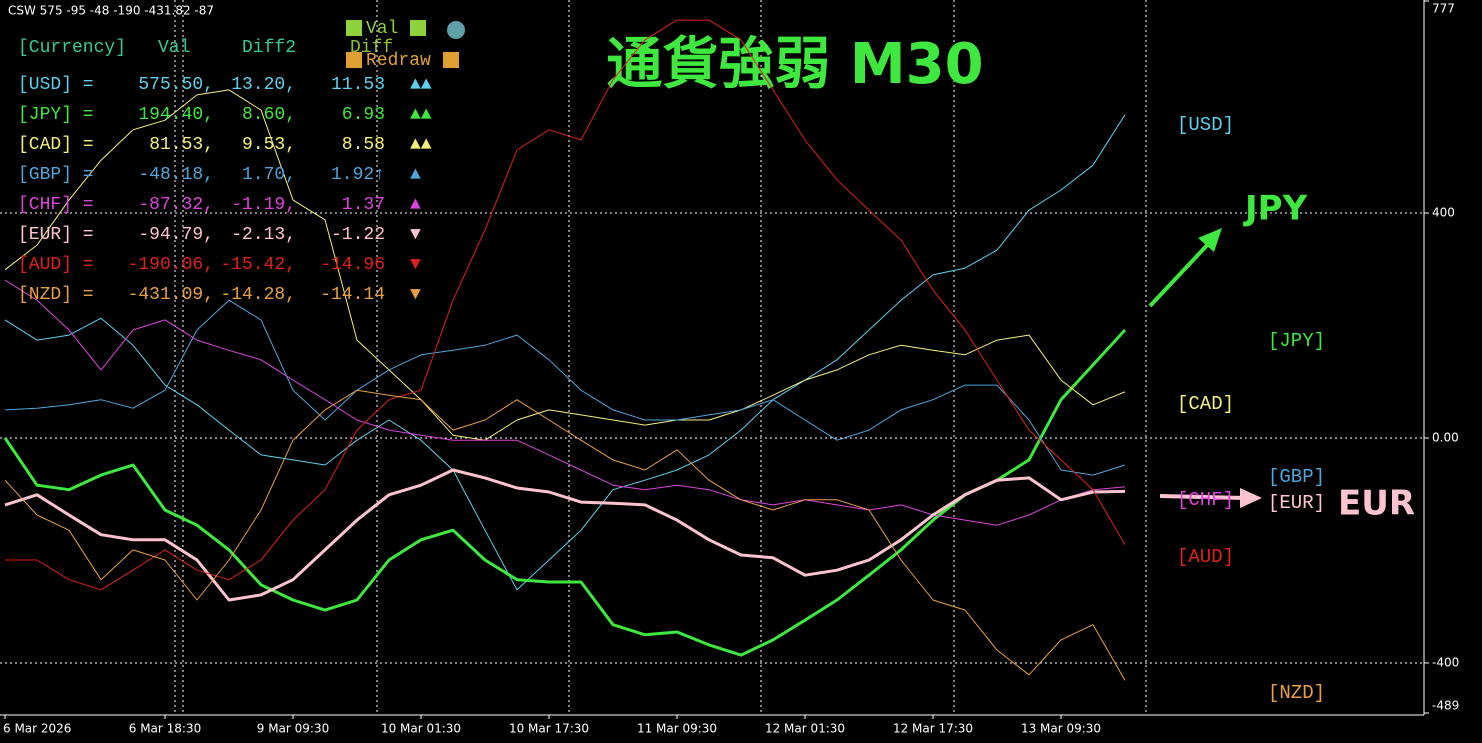 This screenshot has width=1482, height=743. Describe the element at coordinates (352, 295) in the screenshot. I see `panel-cell: -14.14` at that location.